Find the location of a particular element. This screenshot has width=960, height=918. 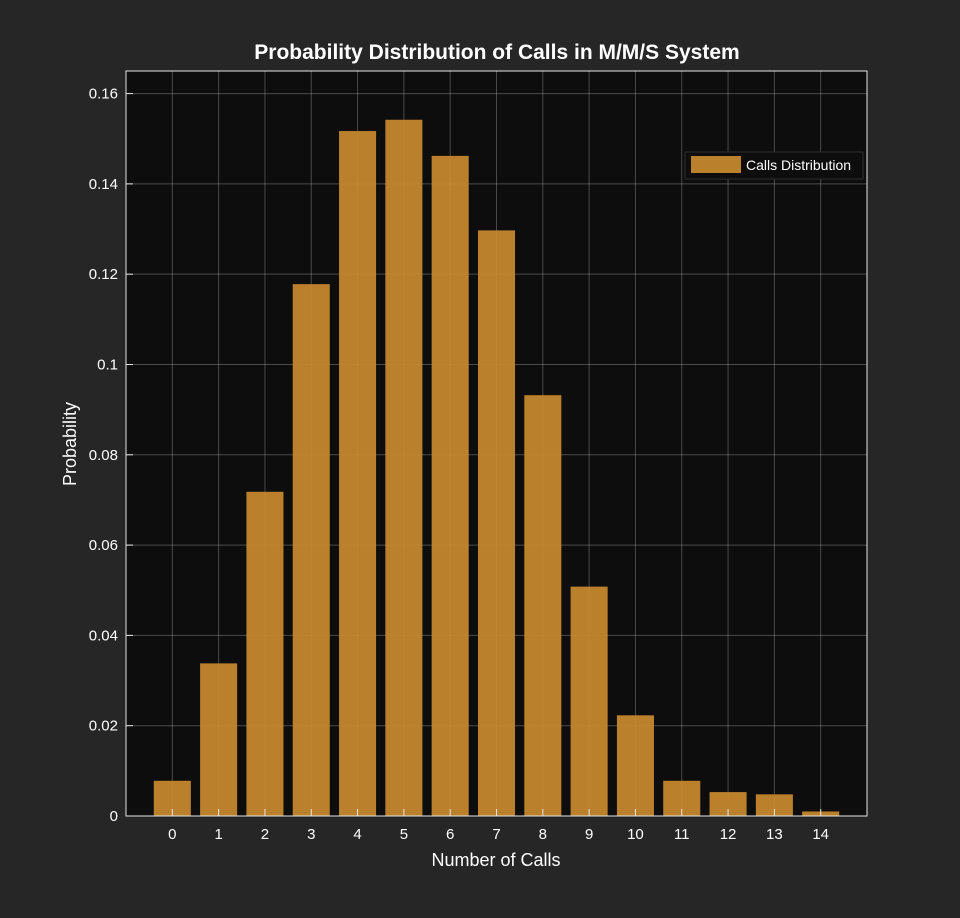

y-tick-label: 0 is located at coordinates (114, 816).